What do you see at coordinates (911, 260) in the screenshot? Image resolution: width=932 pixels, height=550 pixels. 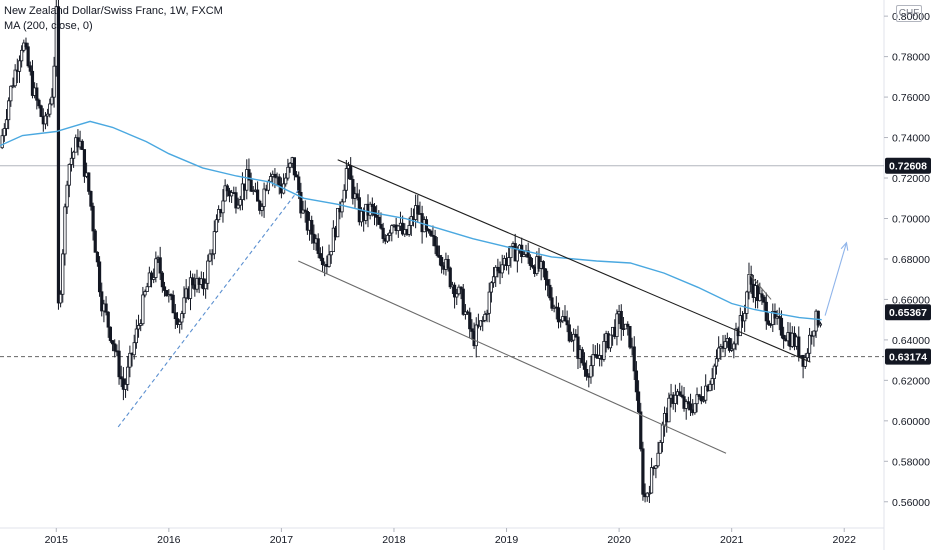 I see `price-tick-label: 0.68000` at bounding box center [911, 260].